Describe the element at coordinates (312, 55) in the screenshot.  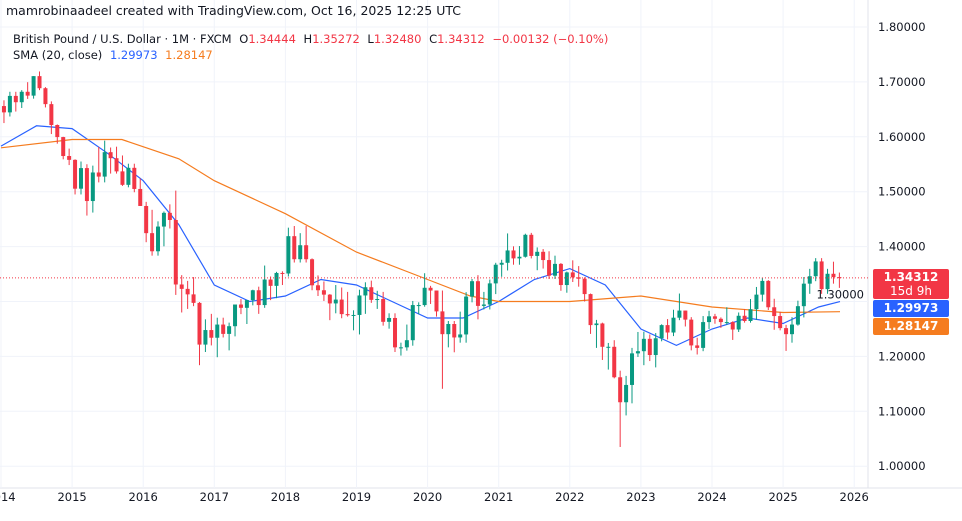
I see `sma-legend: SMA (20, close) 1.29973 1.28147` at that location.